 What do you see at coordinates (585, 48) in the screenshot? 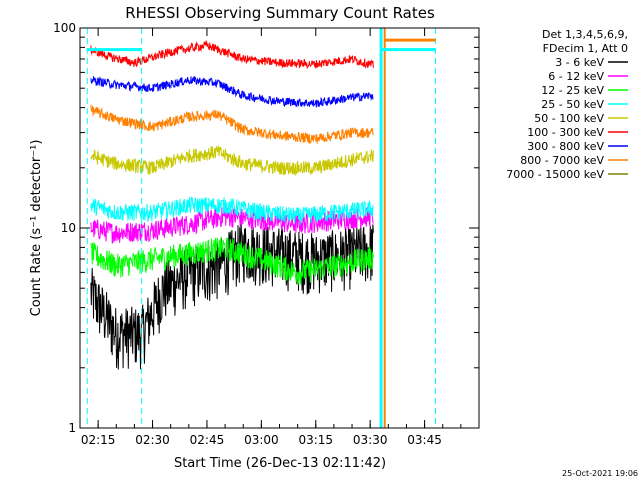
I see `legend-header: FDecim 1, Att 0` at bounding box center [585, 48].